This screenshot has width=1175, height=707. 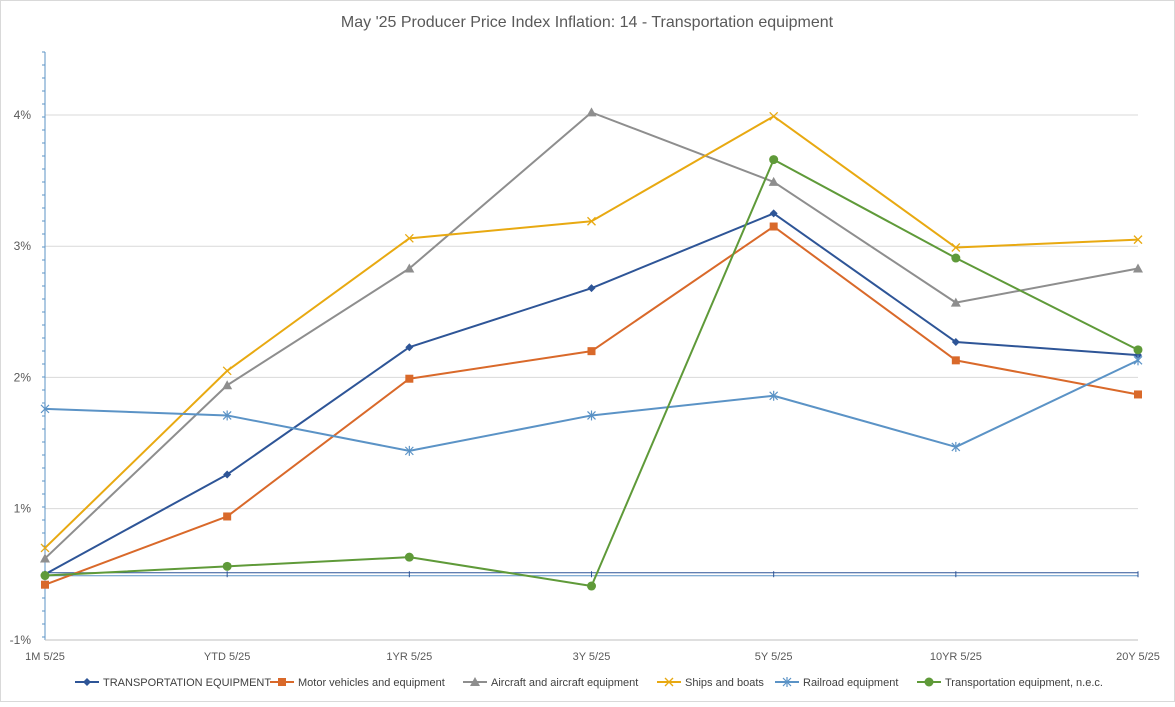 I want to click on y-tick-label: 2%, so click(x=23, y=377).